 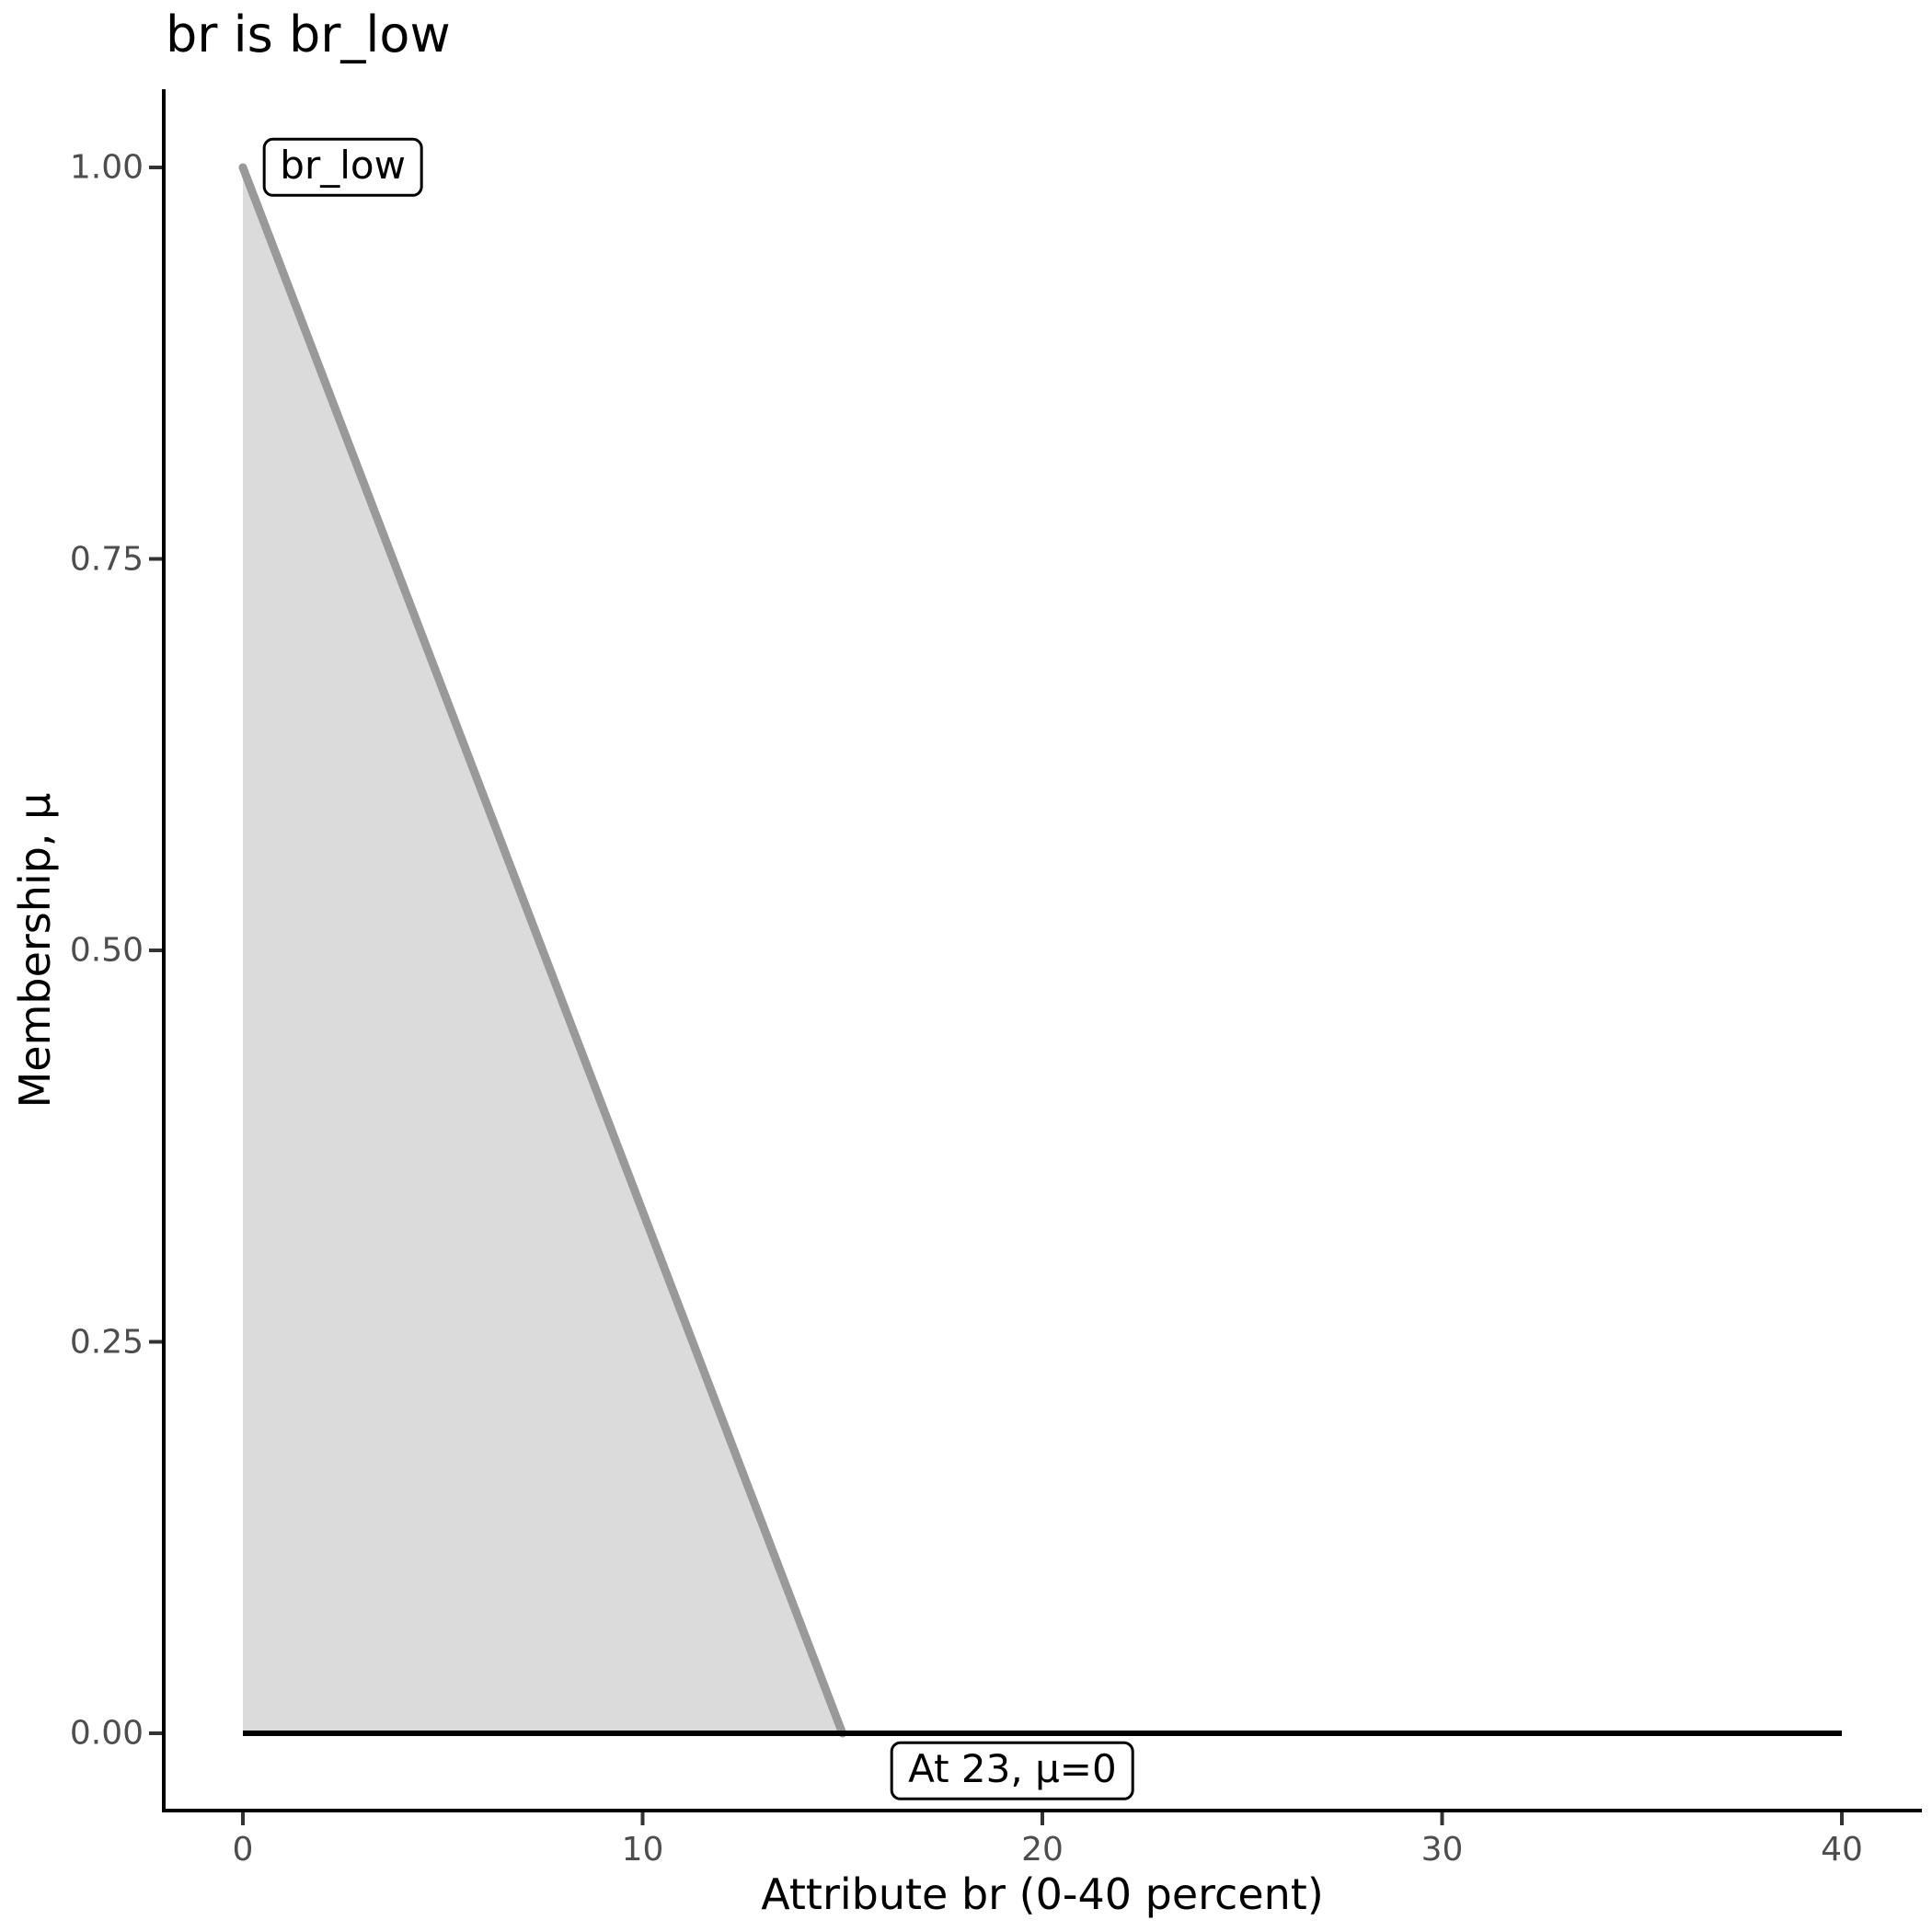 I want to click on y-tick-label: 0.75, so click(x=106, y=559).